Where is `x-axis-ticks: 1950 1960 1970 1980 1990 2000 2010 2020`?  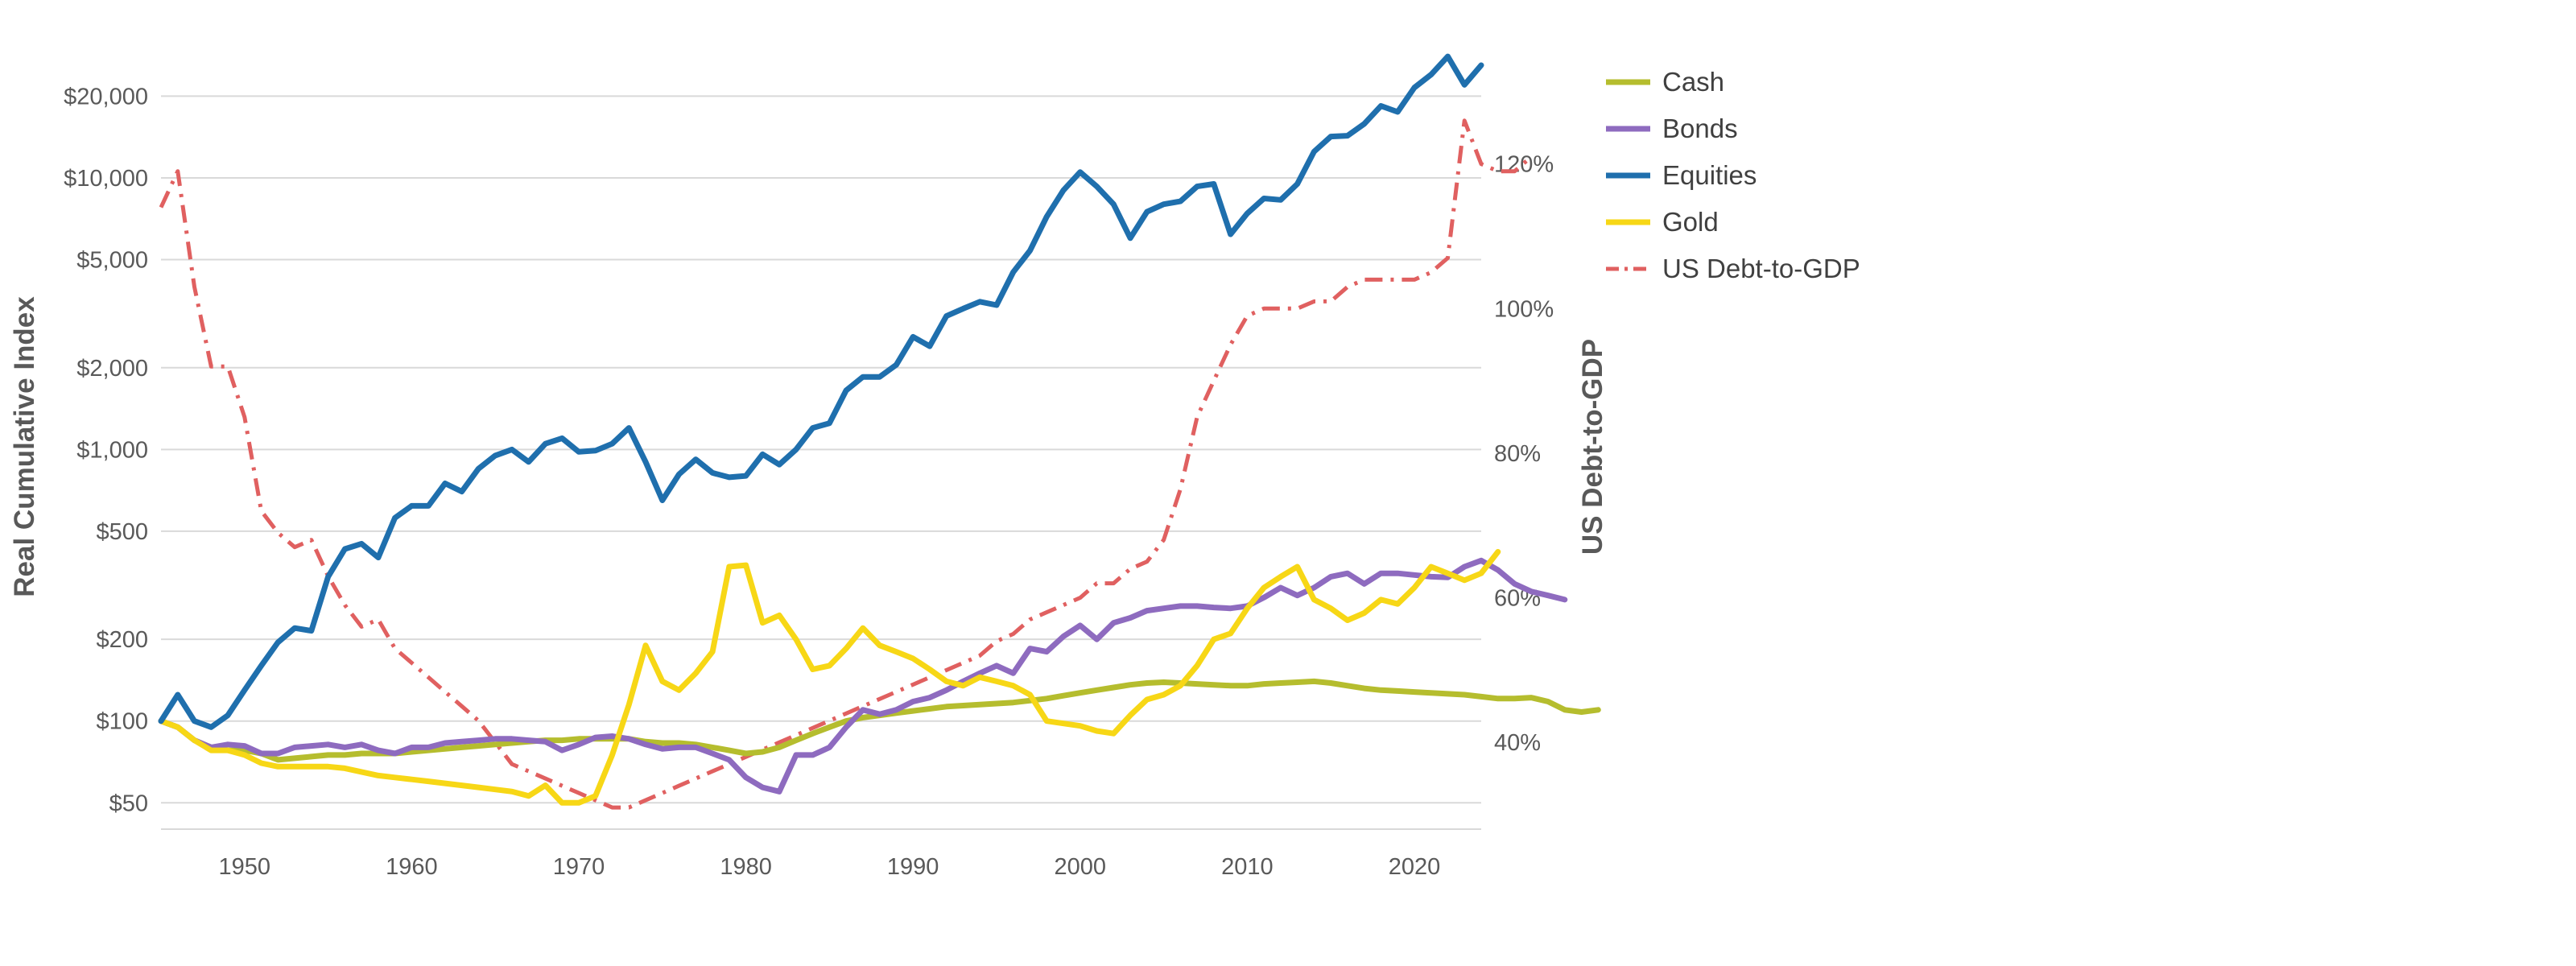
x-axis-ticks: 1950 1960 1970 1980 1990 2000 2010 2020 is located at coordinates (830, 867).